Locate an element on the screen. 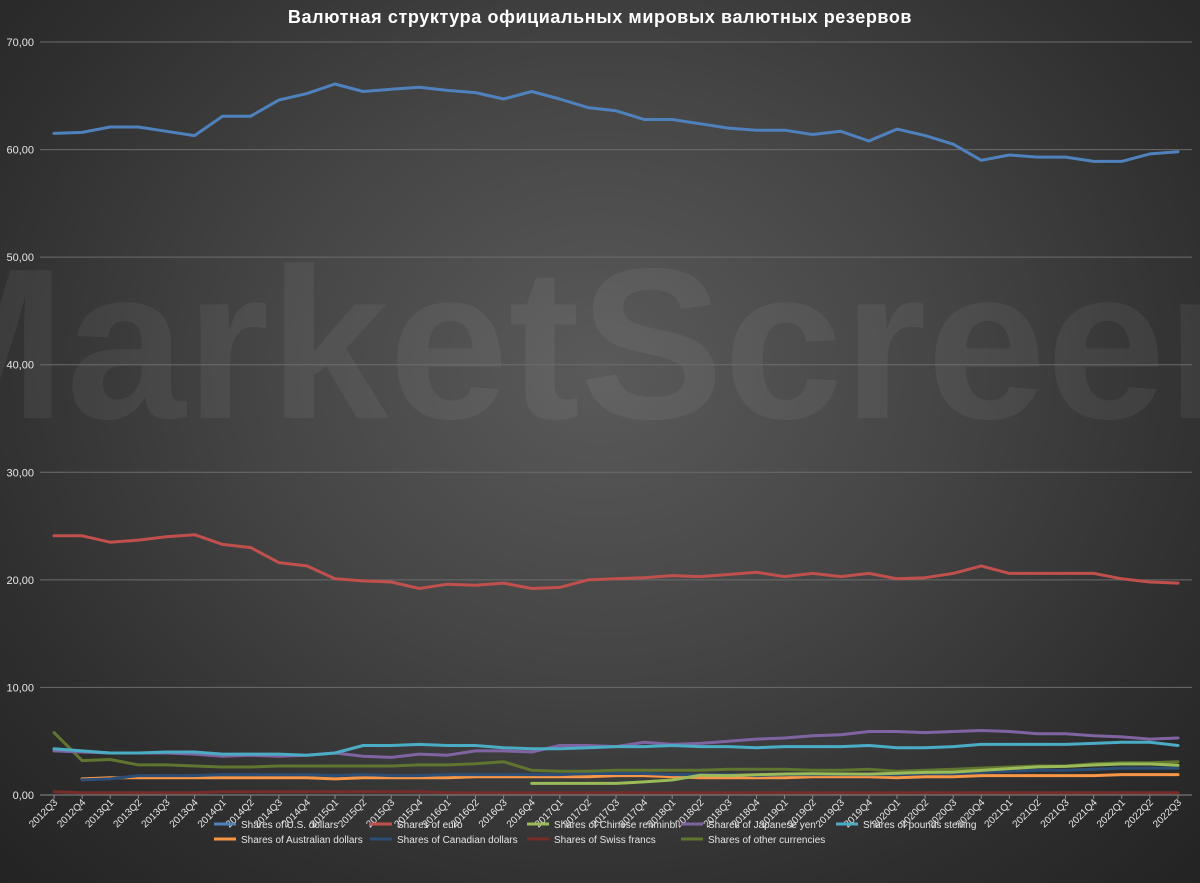 This screenshot has height=883, width=1200. x-tick-label: 2021Q3 is located at coordinates (1055, 813).